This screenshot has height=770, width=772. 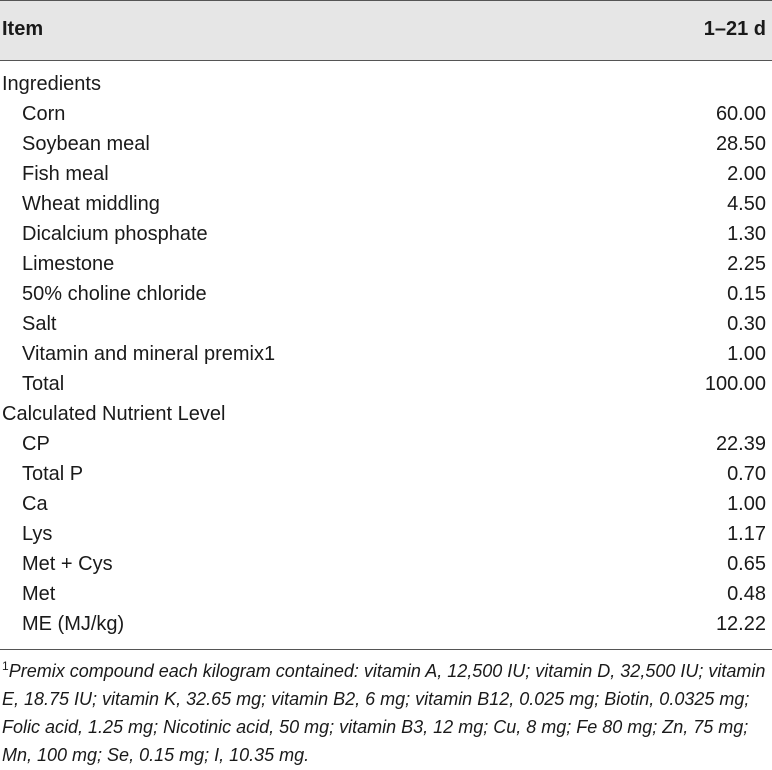 I want to click on row-label: CP, so click(x=36, y=444).